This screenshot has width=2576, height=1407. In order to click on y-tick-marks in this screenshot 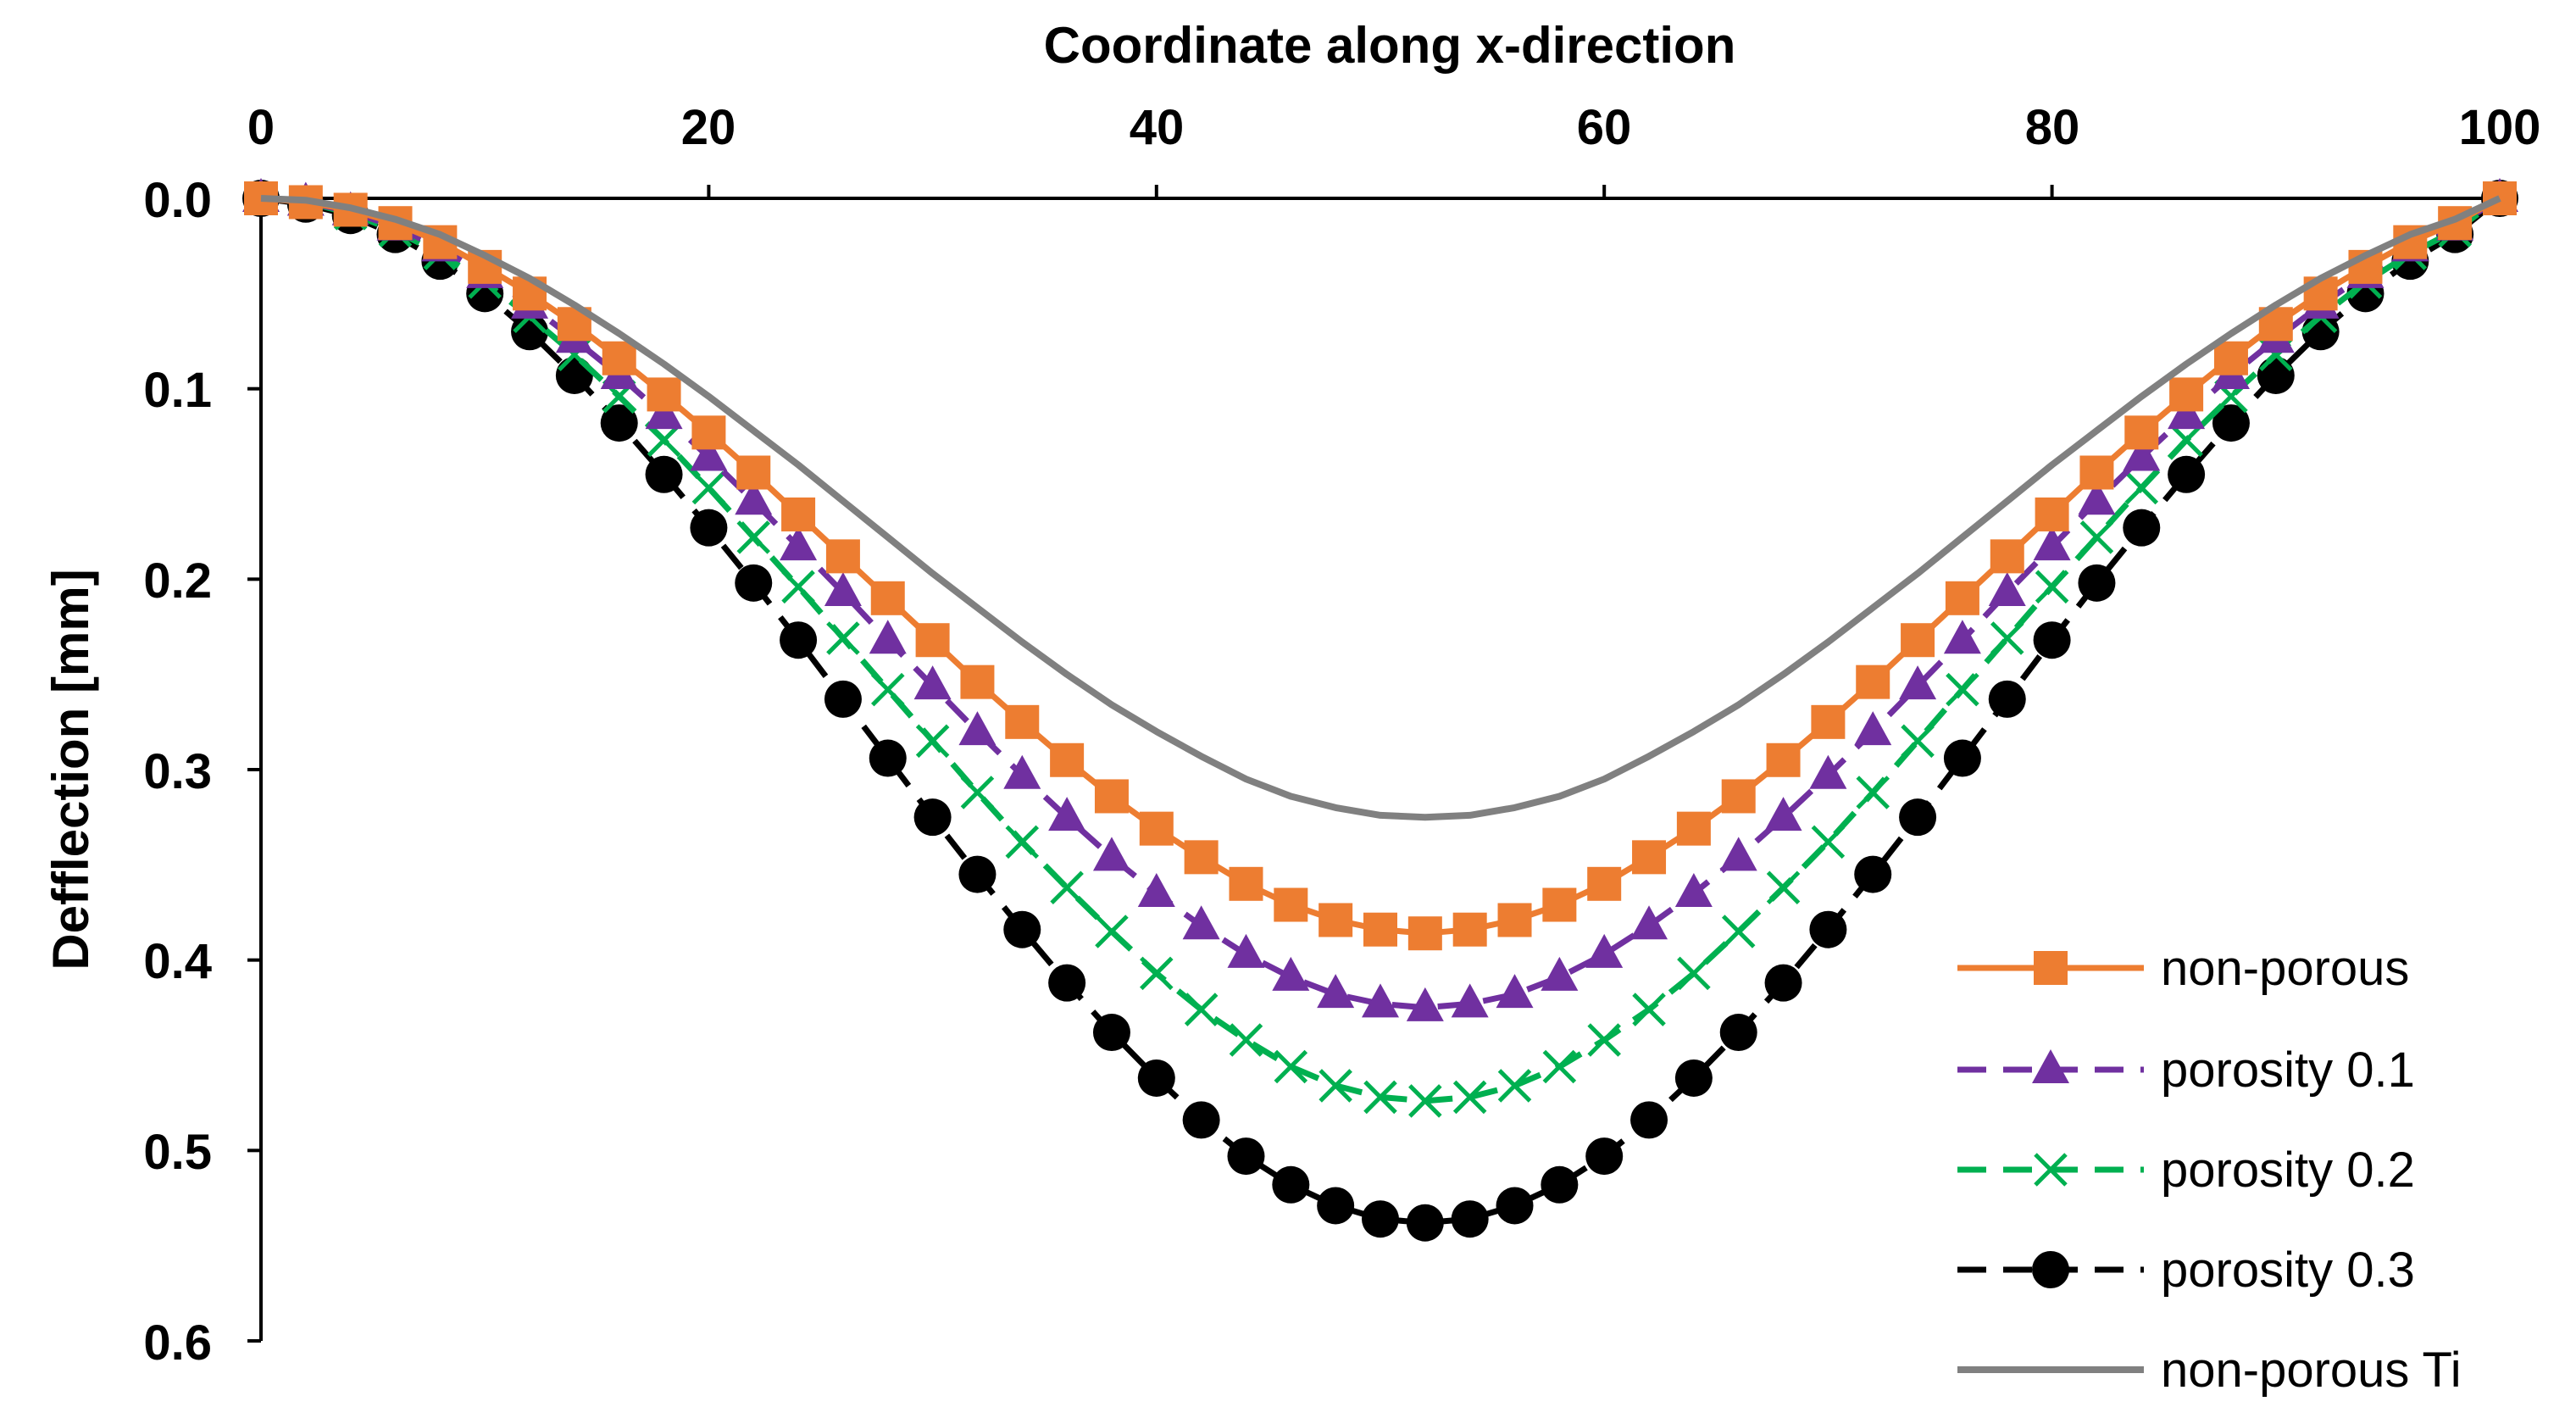, I will do `click(254, 770)`.